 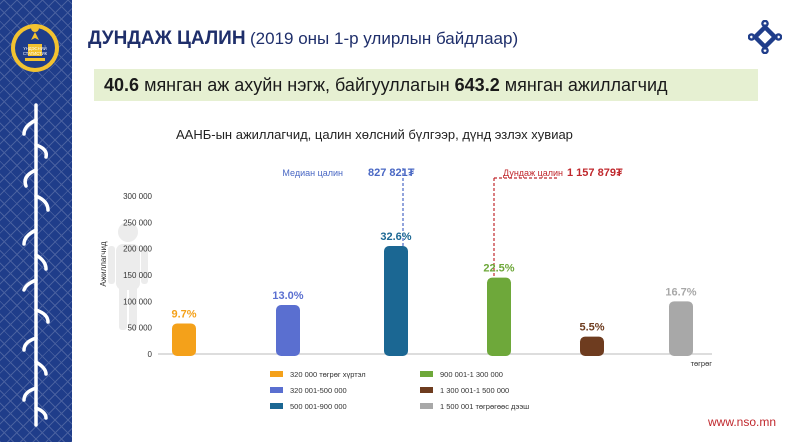 What do you see at coordinates (183, 314) in the screenshot?
I see `data-label: 9.7%` at bounding box center [183, 314].